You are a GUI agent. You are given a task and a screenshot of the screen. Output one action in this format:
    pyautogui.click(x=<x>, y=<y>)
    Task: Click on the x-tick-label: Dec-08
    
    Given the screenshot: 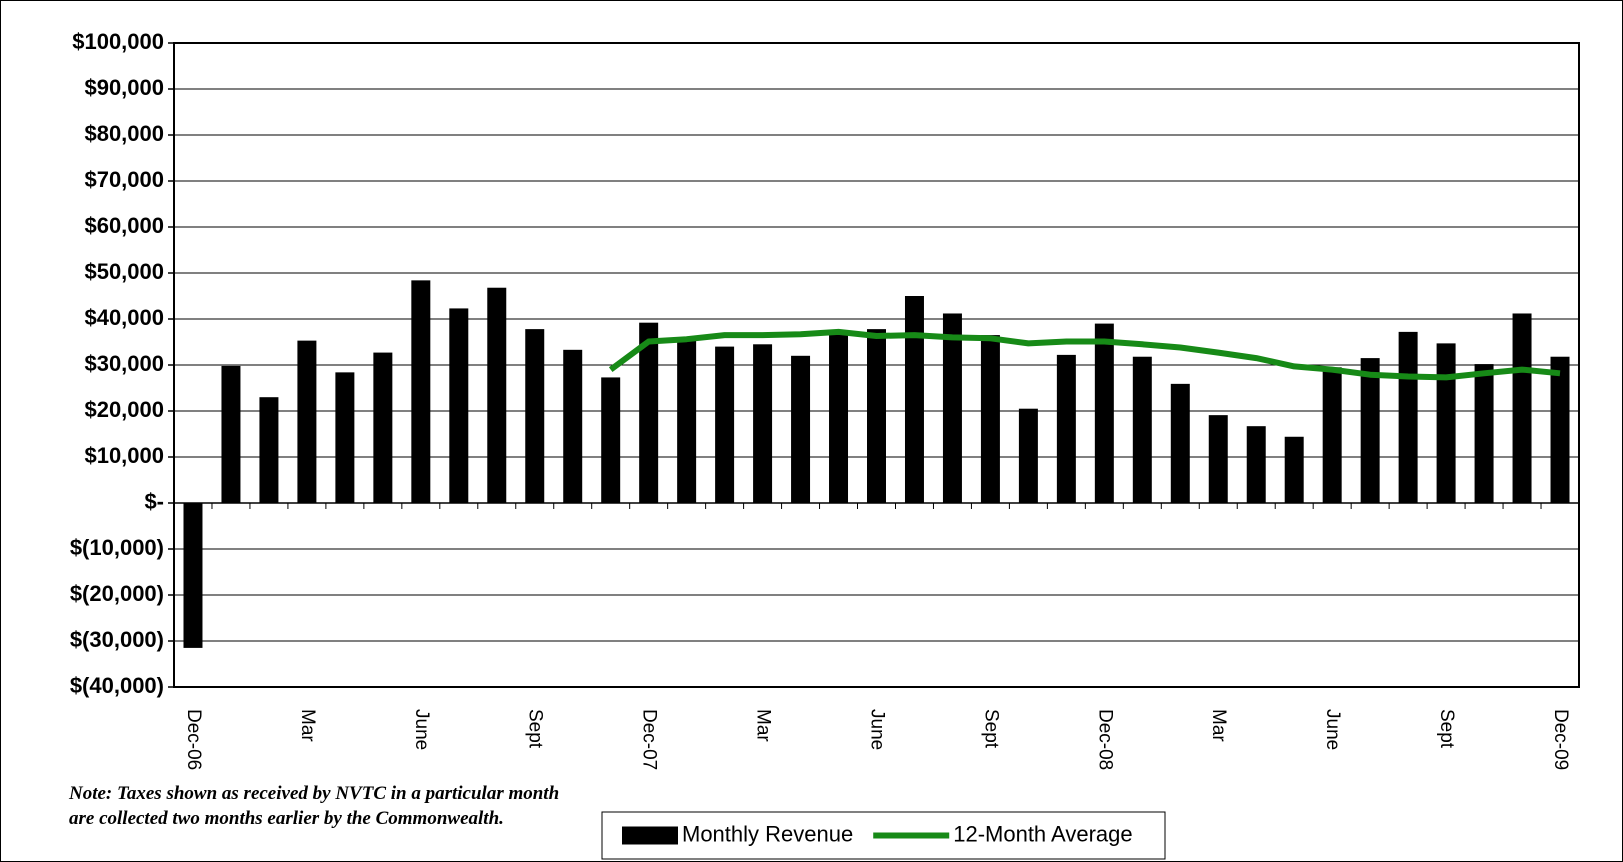 What is the action you would take?
    pyautogui.click(x=1104, y=739)
    